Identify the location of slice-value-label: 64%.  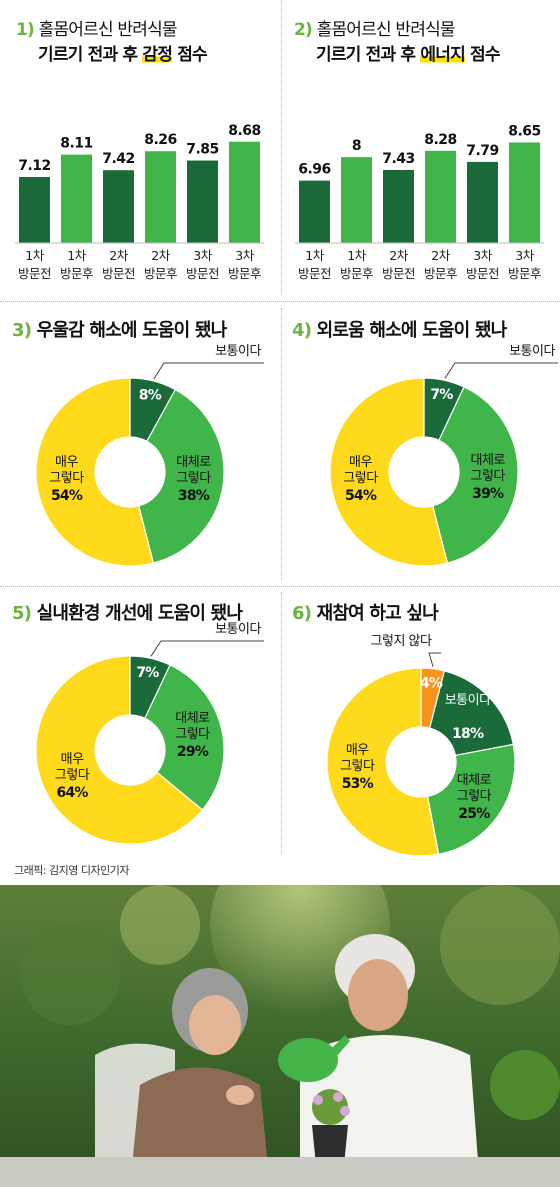
(73, 793).